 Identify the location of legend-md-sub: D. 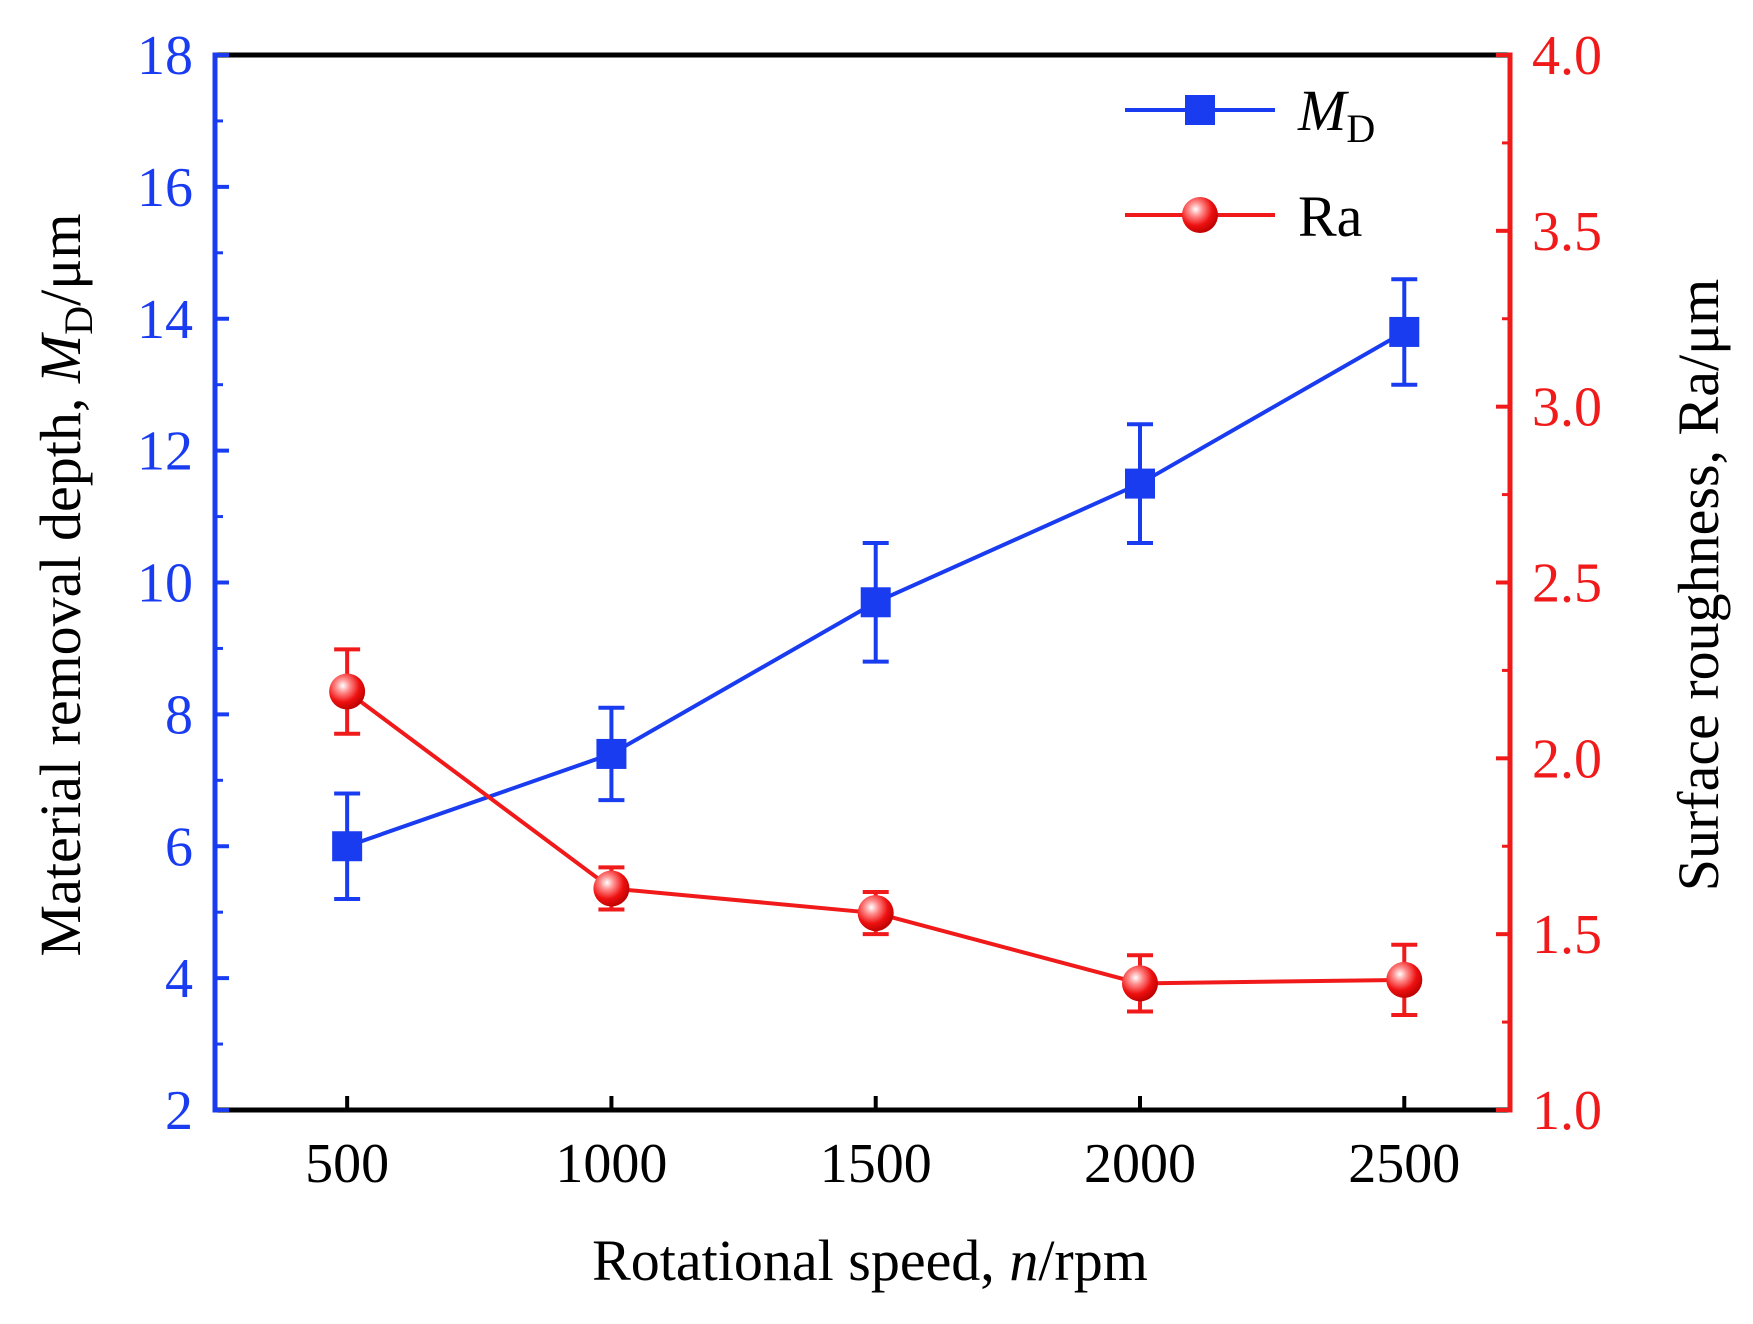
(1360, 128).